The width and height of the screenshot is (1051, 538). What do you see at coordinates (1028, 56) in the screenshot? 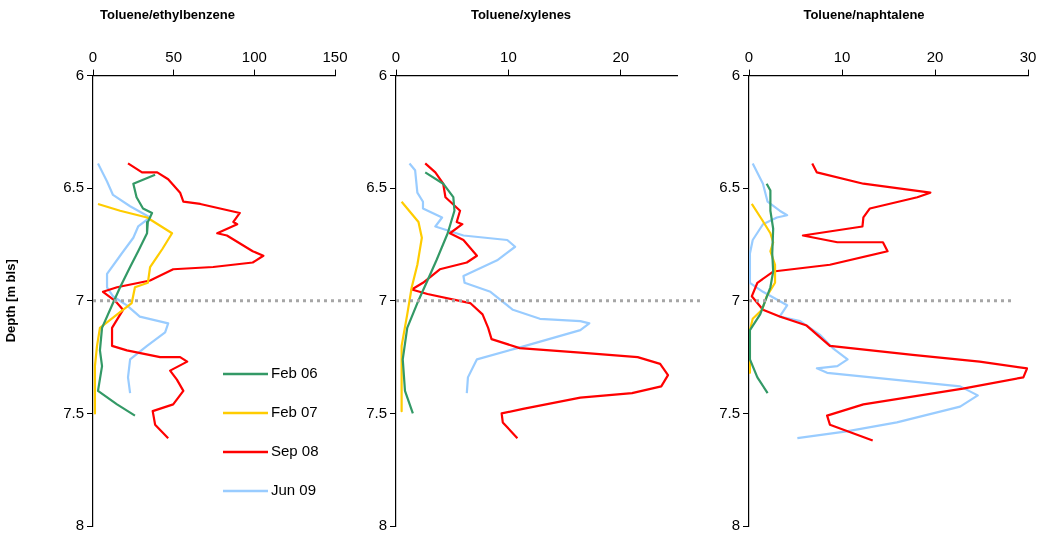
I see `x-tick-label: 30` at bounding box center [1028, 56].